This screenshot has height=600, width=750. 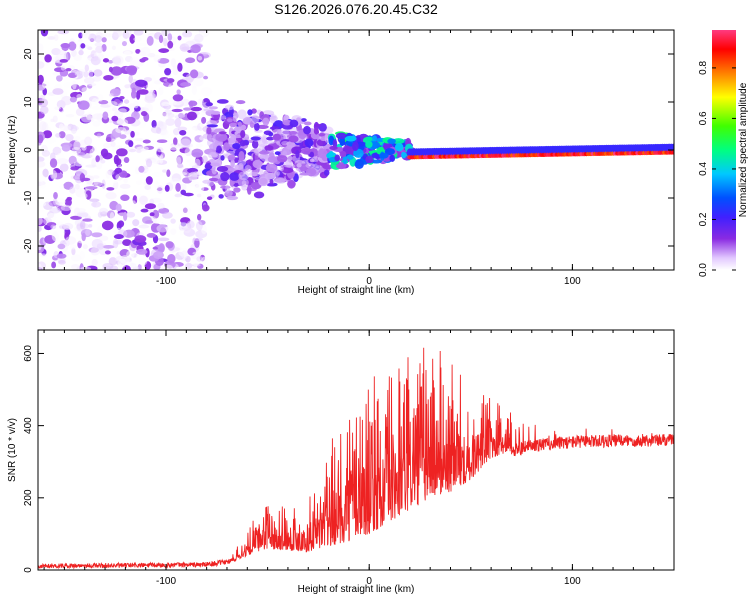 I want to click on spectrogram-y-tick-label: 20, so click(x=28, y=54).